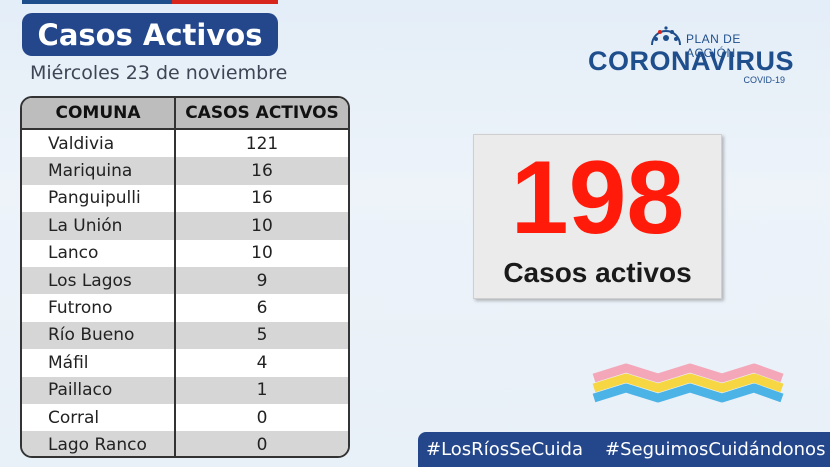  What do you see at coordinates (261, 363) in the screenshot?
I see `casos-cell: 4` at bounding box center [261, 363].